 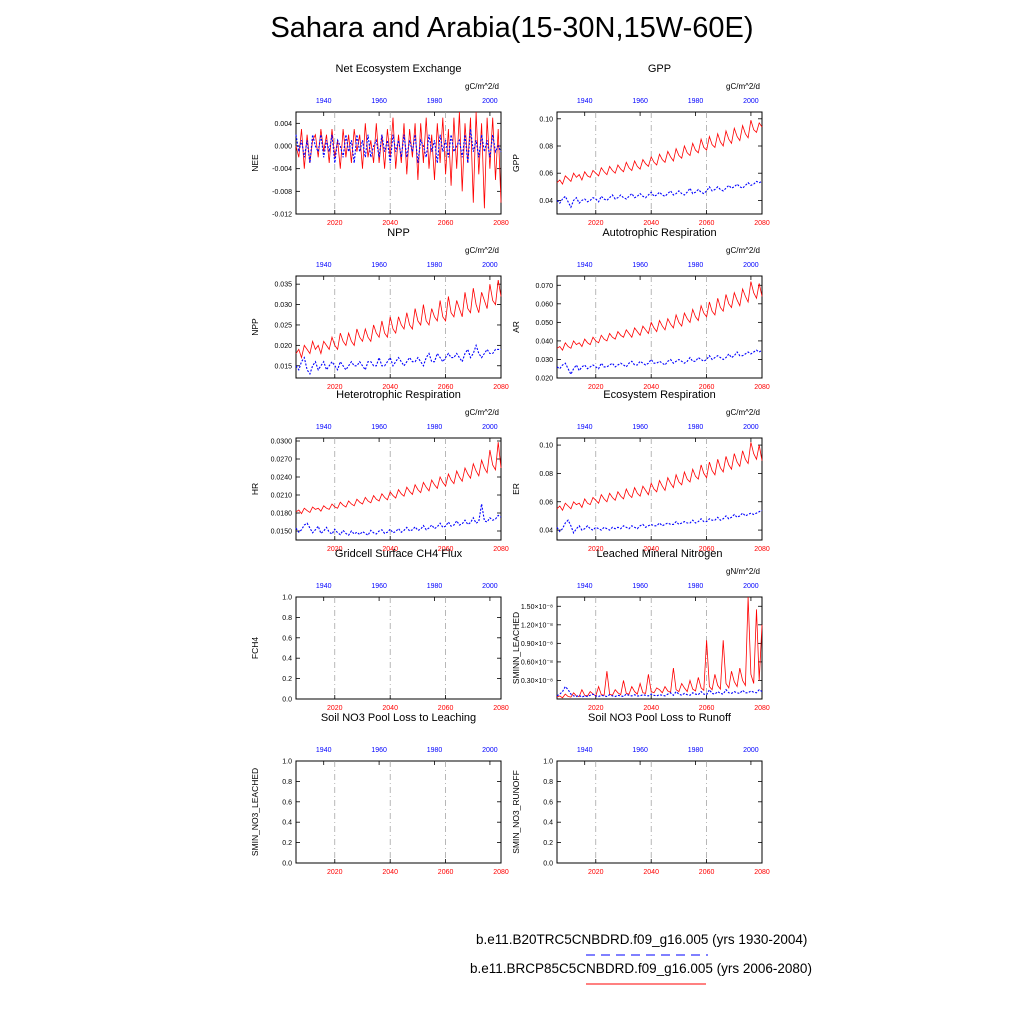 I want to click on panel-title: Gridcell Surface CH4 Flux, so click(x=399, y=554).